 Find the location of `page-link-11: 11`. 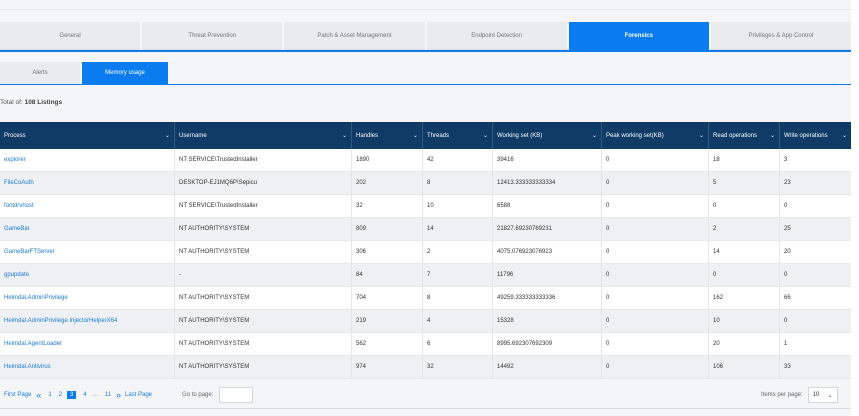

page-link-11: 11 is located at coordinates (107, 395).